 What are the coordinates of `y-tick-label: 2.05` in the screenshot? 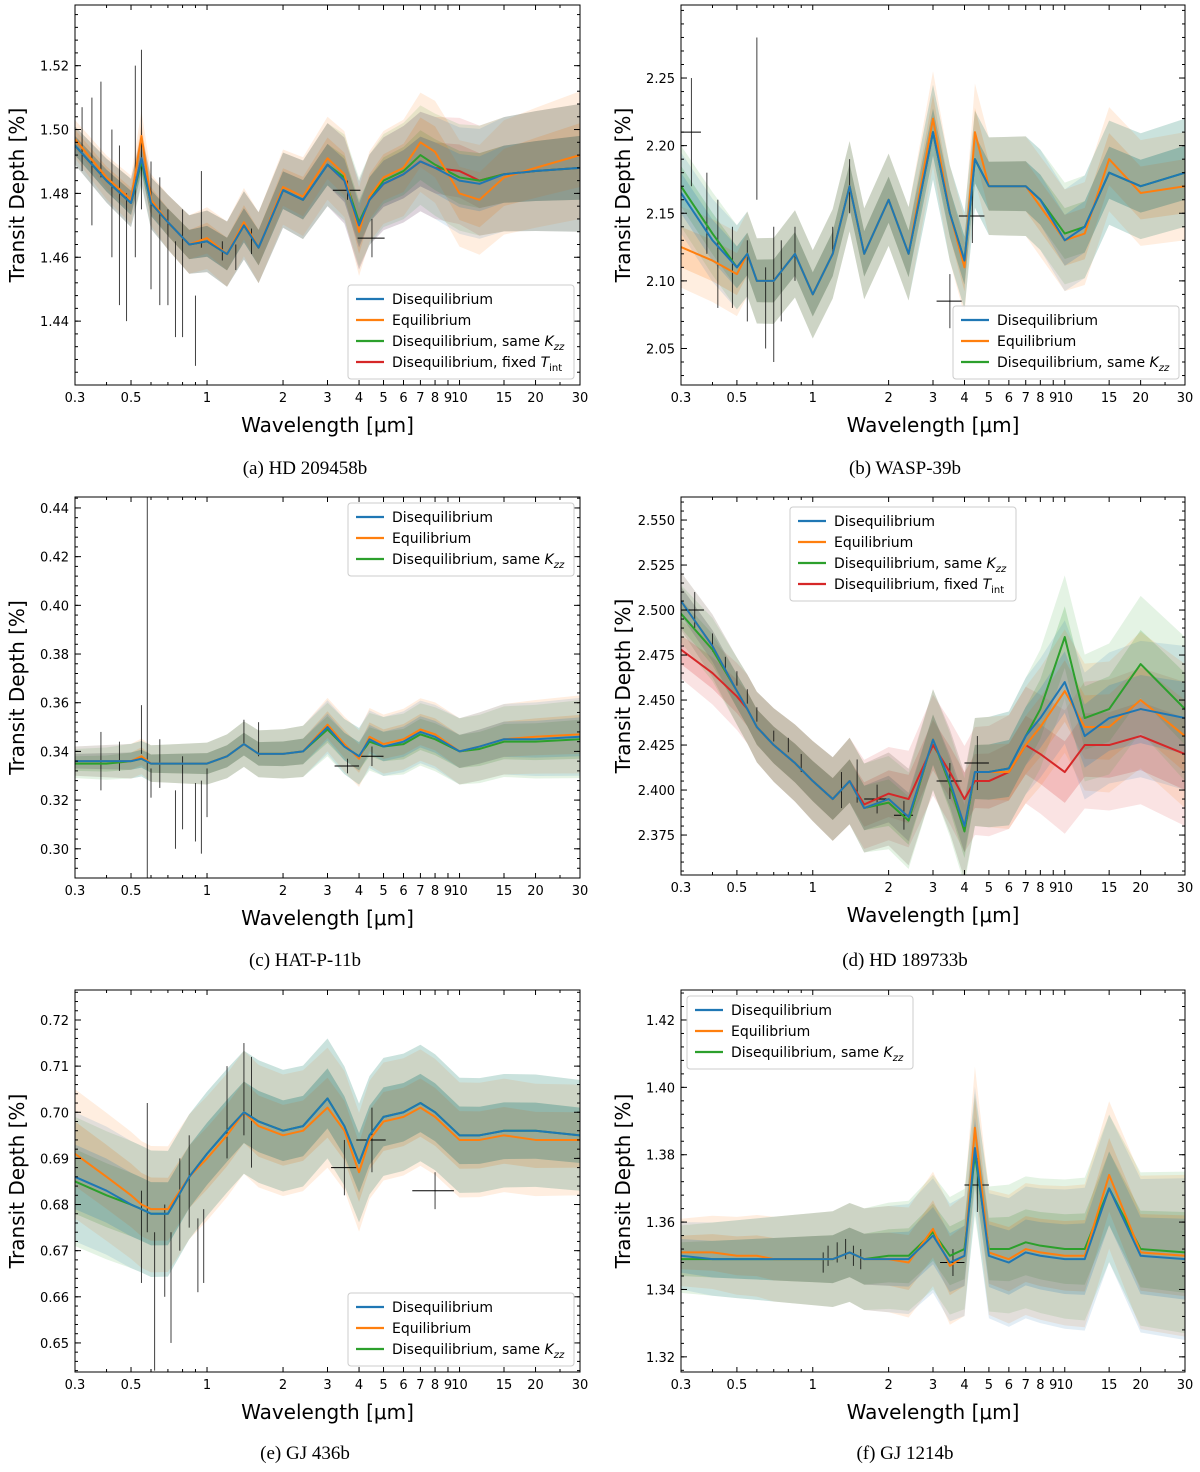 It's located at (660, 349).